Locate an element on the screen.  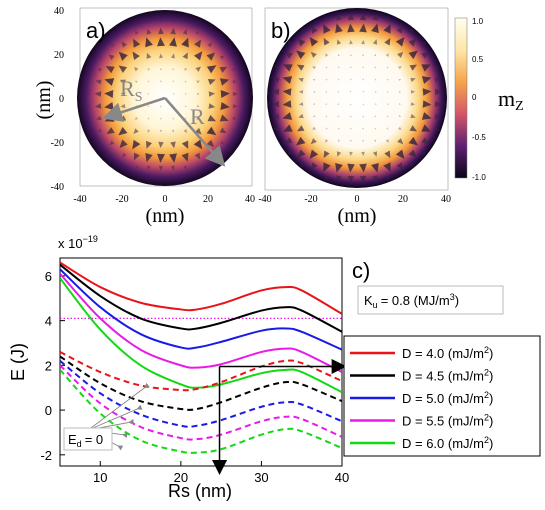
ed-box-frame is located at coordinates (88, 439).